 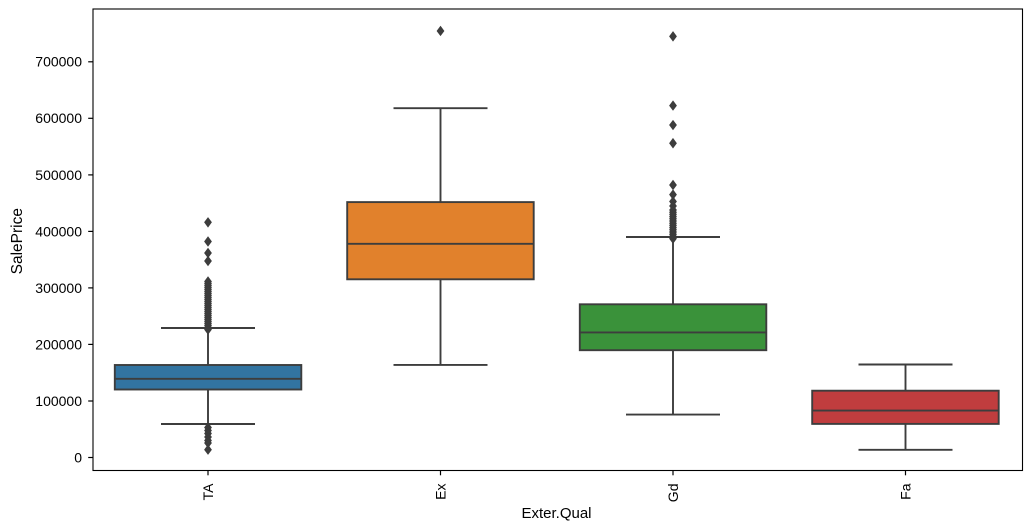 What do you see at coordinates (58, 401) in the screenshot?
I see `svg-text: 100000` at bounding box center [58, 401].